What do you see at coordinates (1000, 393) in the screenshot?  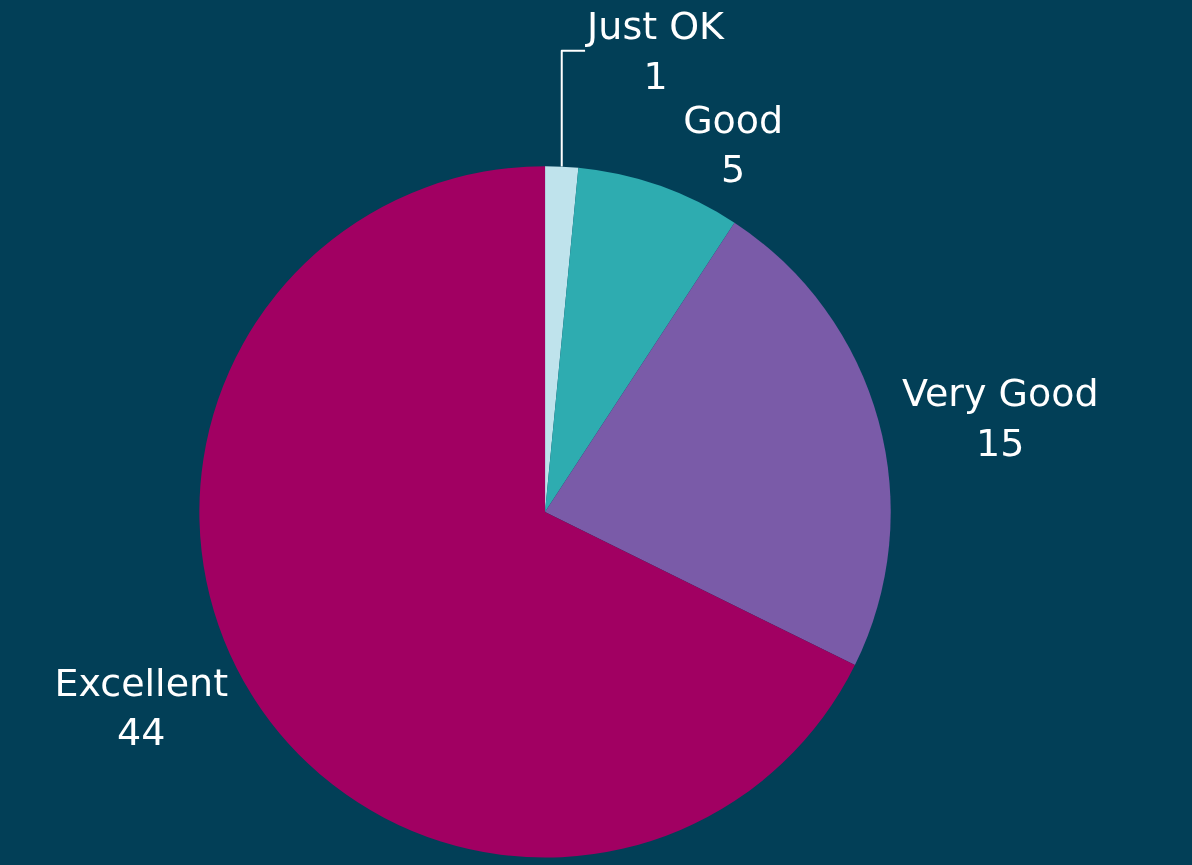 I see `slice-label: Very Good` at bounding box center [1000, 393].